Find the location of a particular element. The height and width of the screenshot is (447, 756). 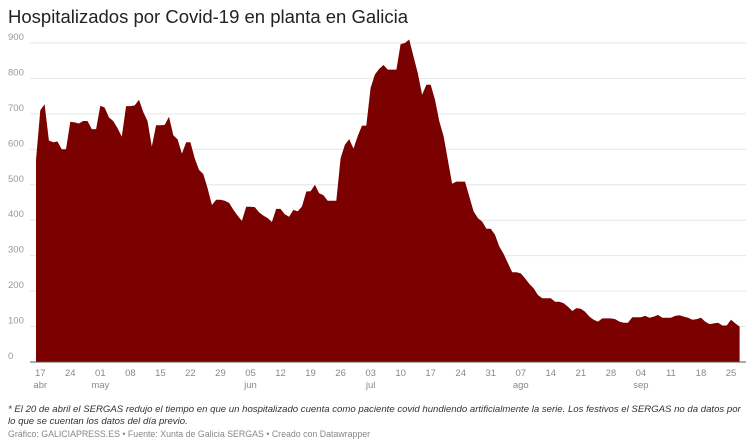

x-tick-label: 03 is located at coordinates (370, 373).